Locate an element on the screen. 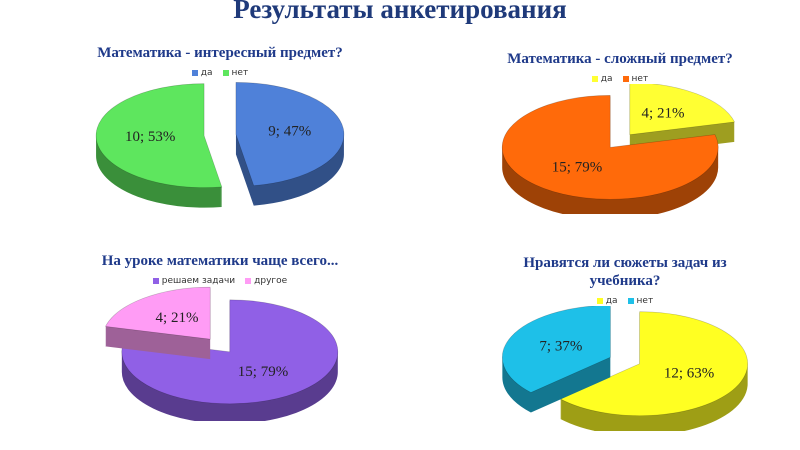 This screenshot has width=800, height=450. slide-title: Результаты анкетирования is located at coordinates (400, 12).